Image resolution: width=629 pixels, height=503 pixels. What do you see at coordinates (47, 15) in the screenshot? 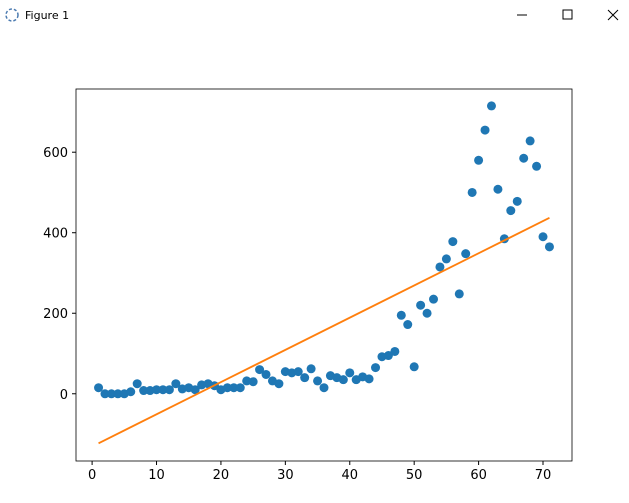
I see `window-title: Figure 1` at bounding box center [47, 15].